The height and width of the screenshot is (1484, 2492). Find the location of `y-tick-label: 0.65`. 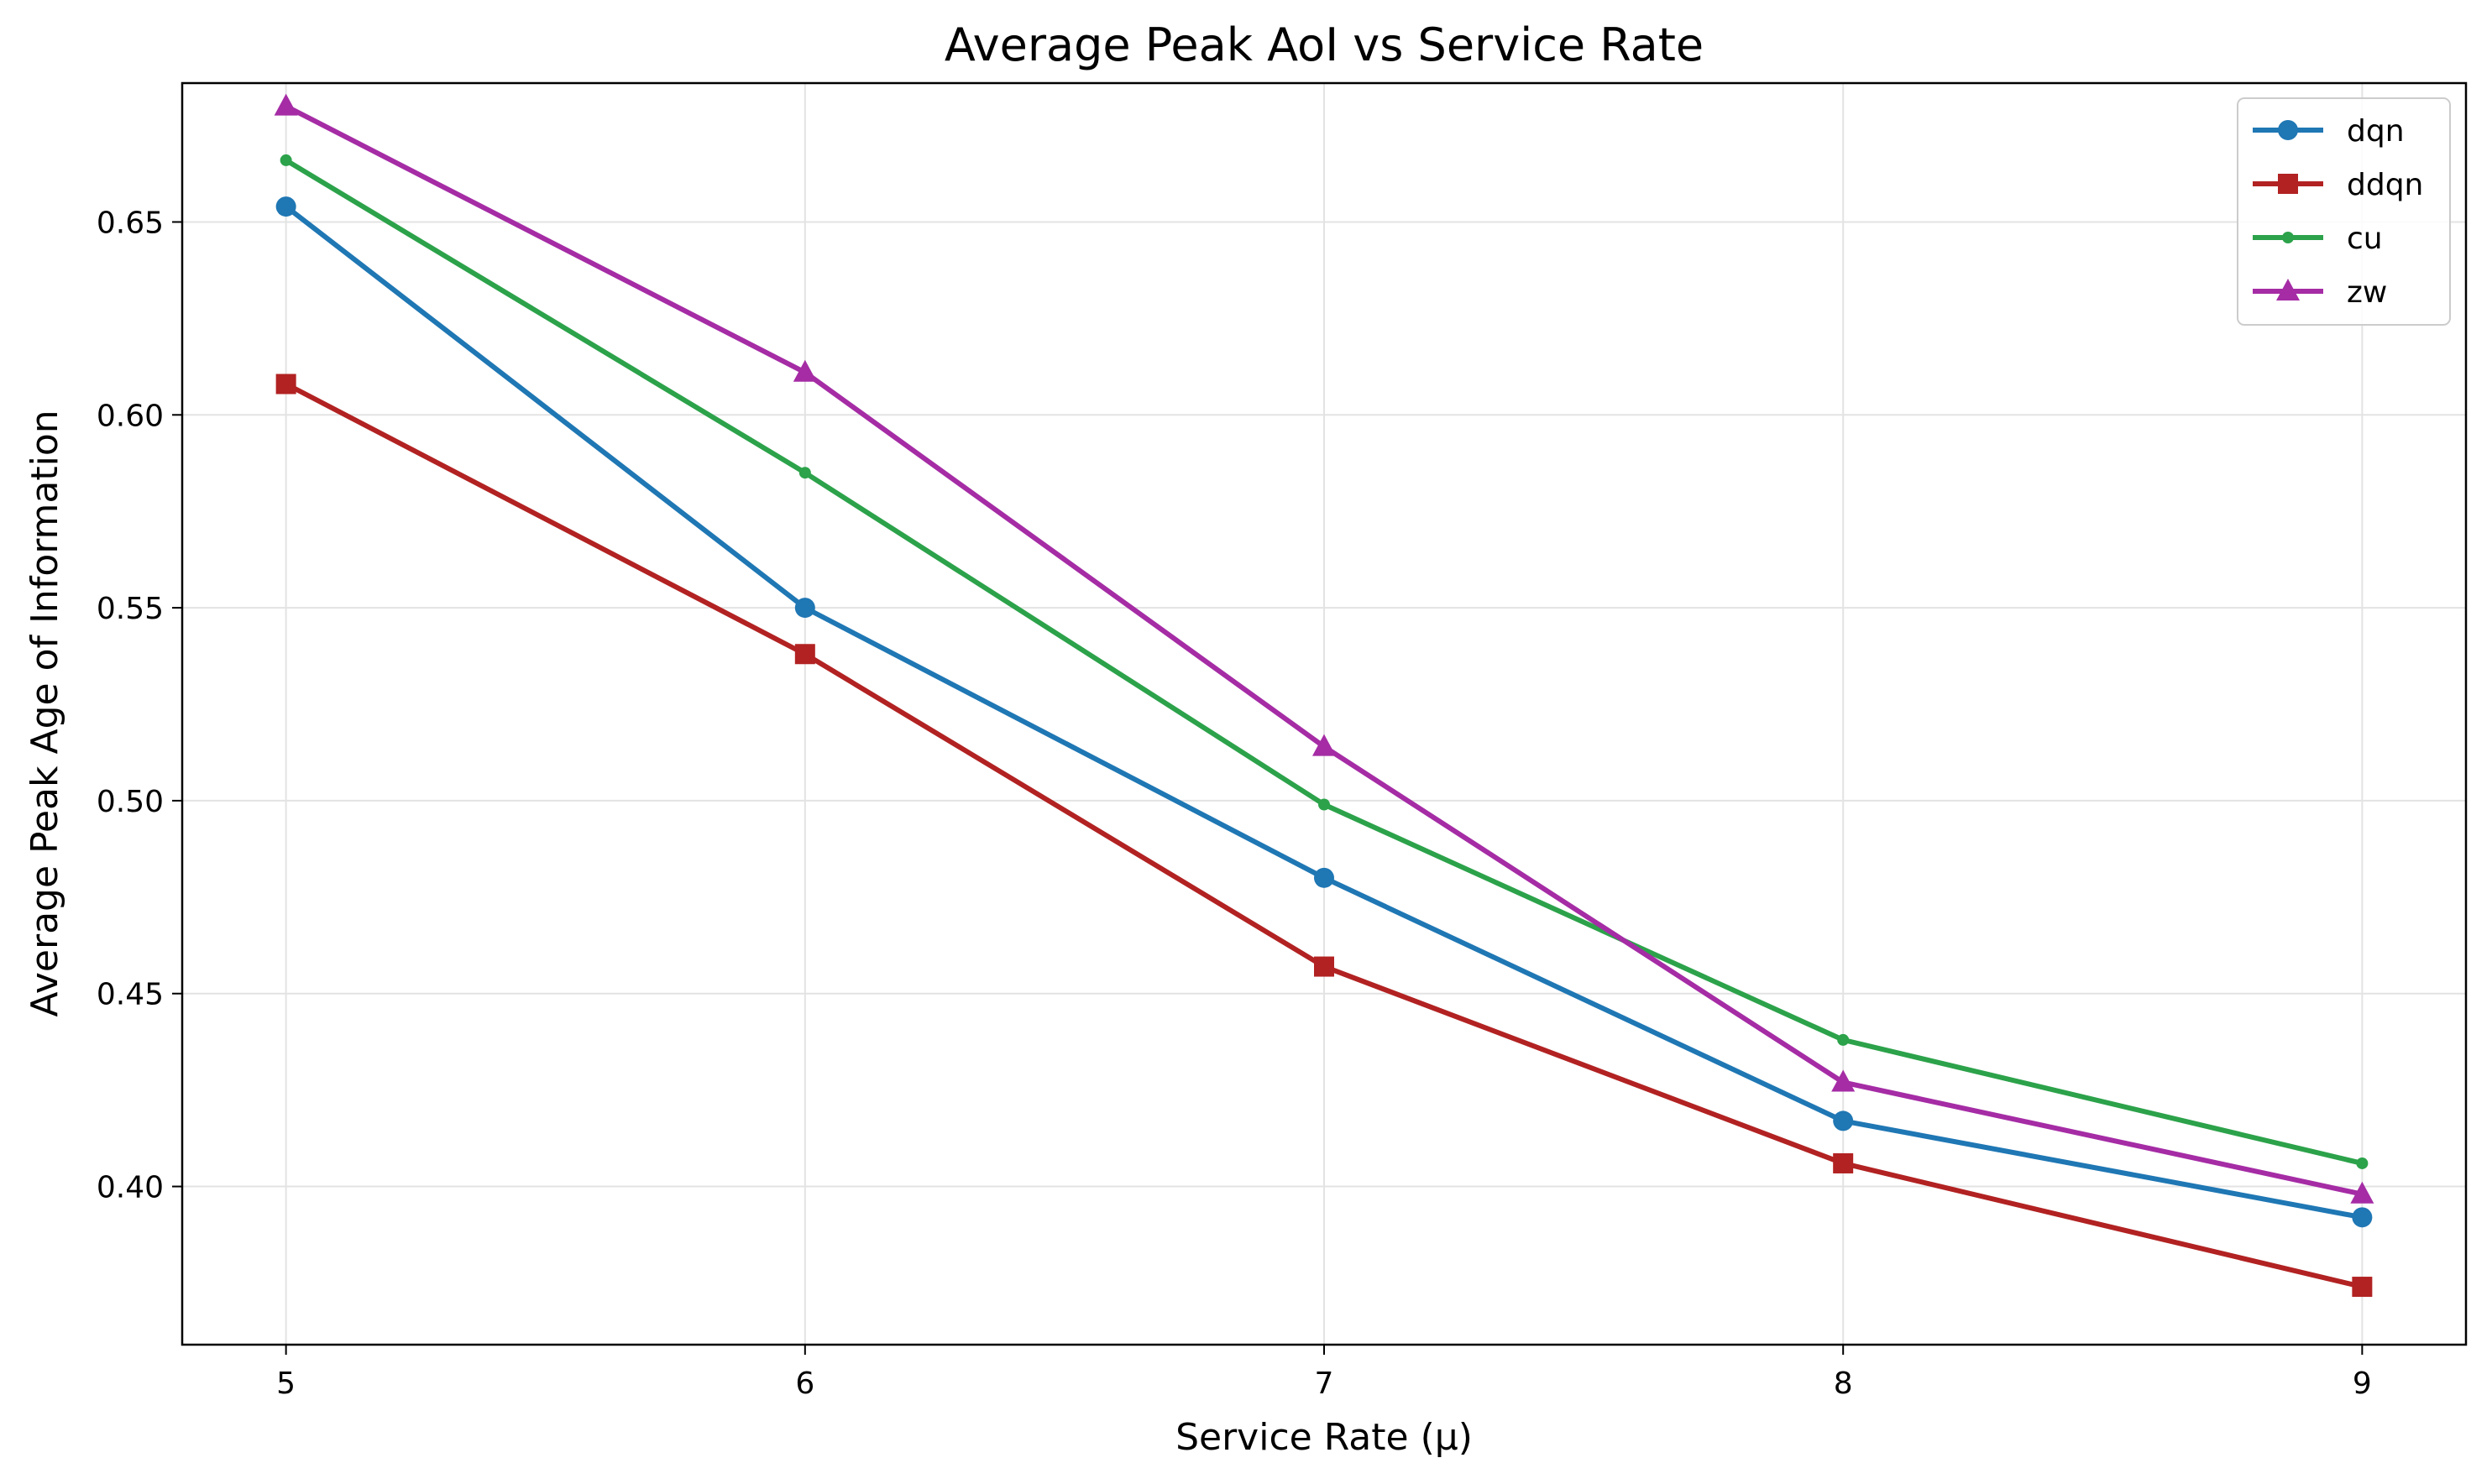

y-tick-label: 0.65 is located at coordinates (130, 223).